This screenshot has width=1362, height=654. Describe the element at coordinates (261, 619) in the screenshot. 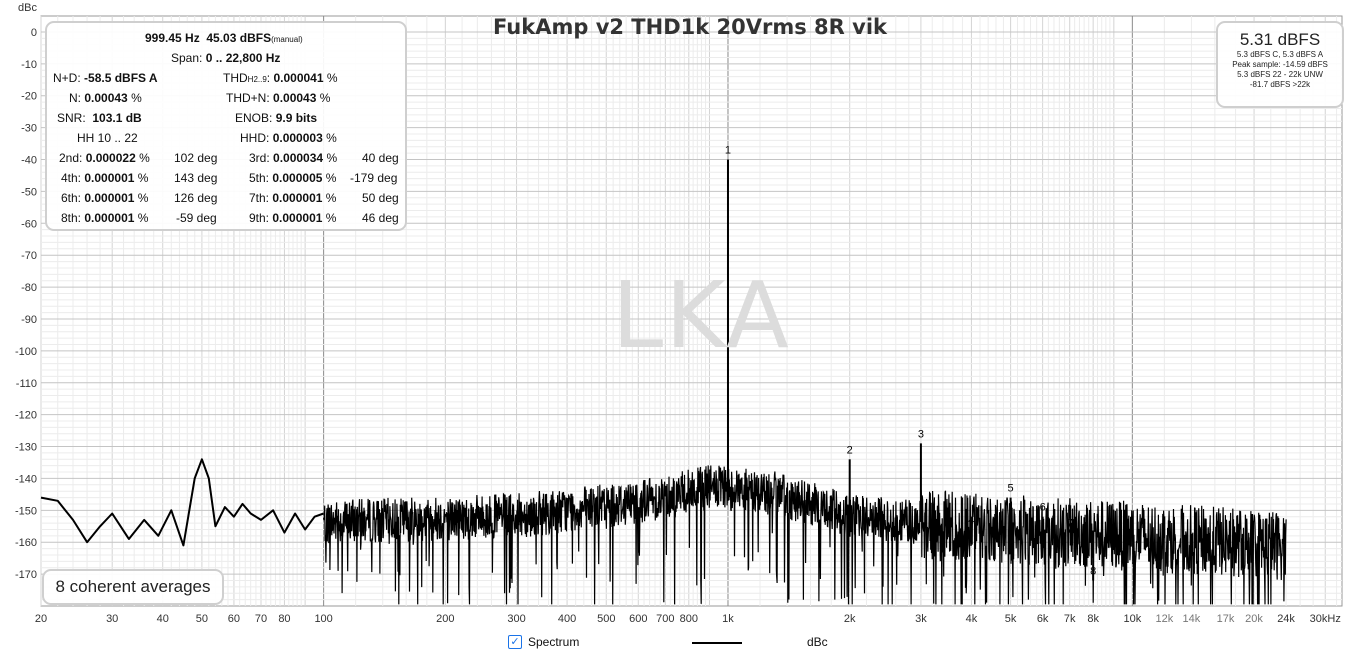

I see `x-tick-label: 70` at that location.